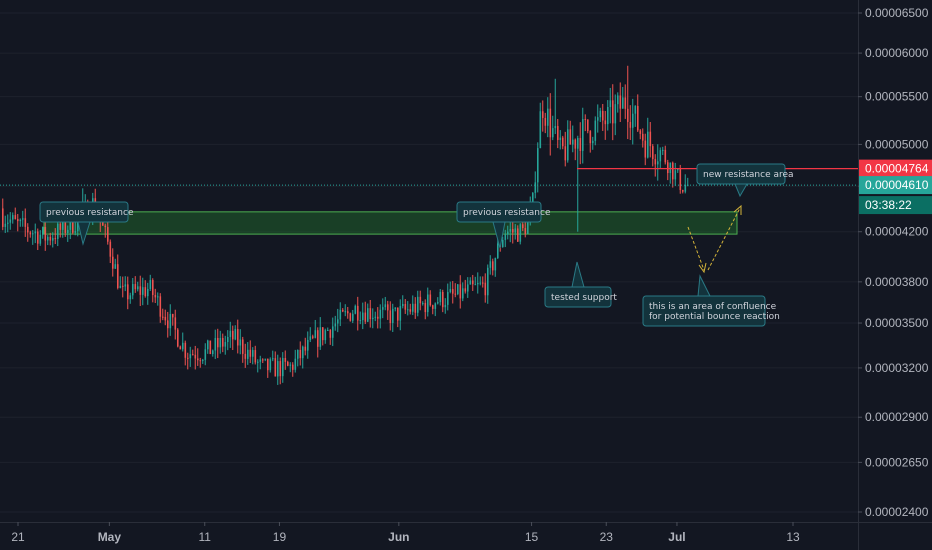  Describe the element at coordinates (398, 537) in the screenshot. I see `x-tick-label: Jun` at that location.